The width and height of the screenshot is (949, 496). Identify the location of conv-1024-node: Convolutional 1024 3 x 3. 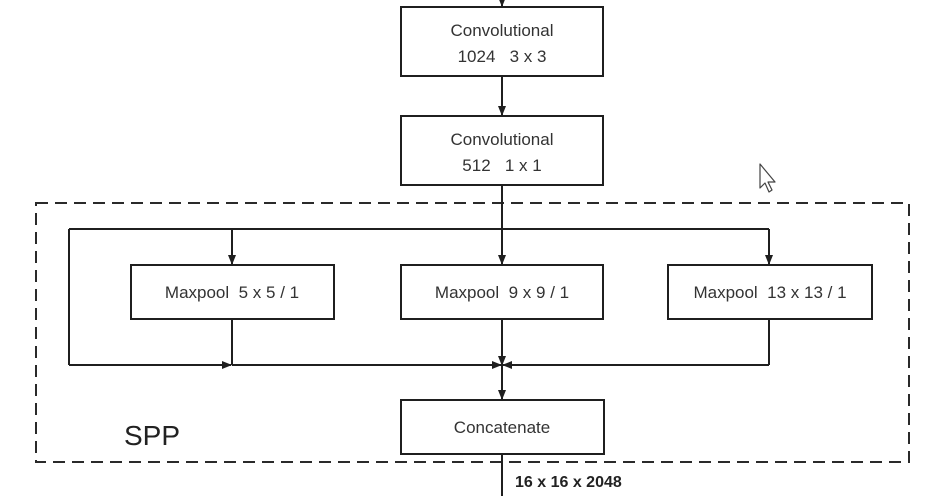
(502, 41).